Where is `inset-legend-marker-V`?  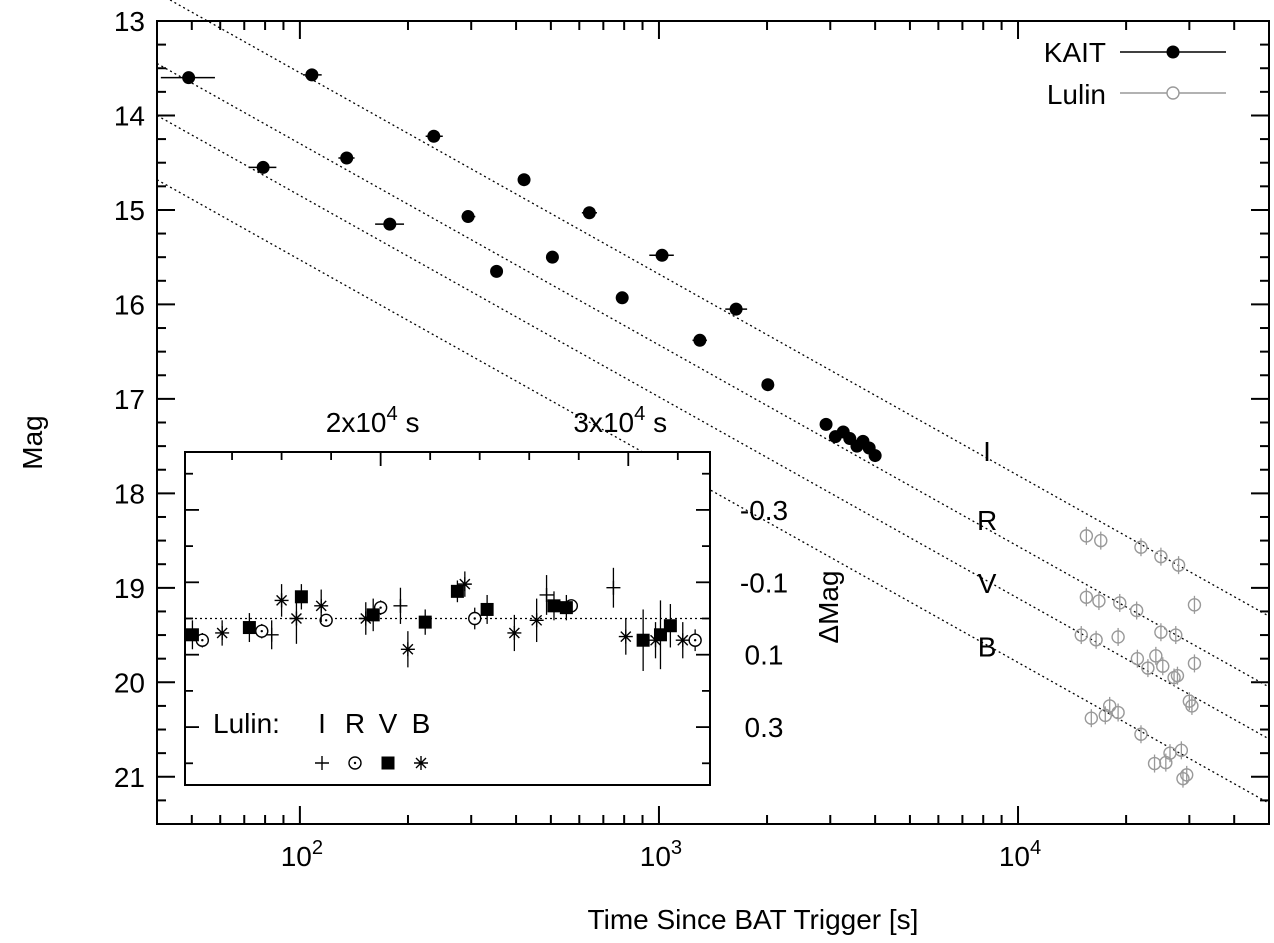
inset-legend-marker-V is located at coordinates (388, 763).